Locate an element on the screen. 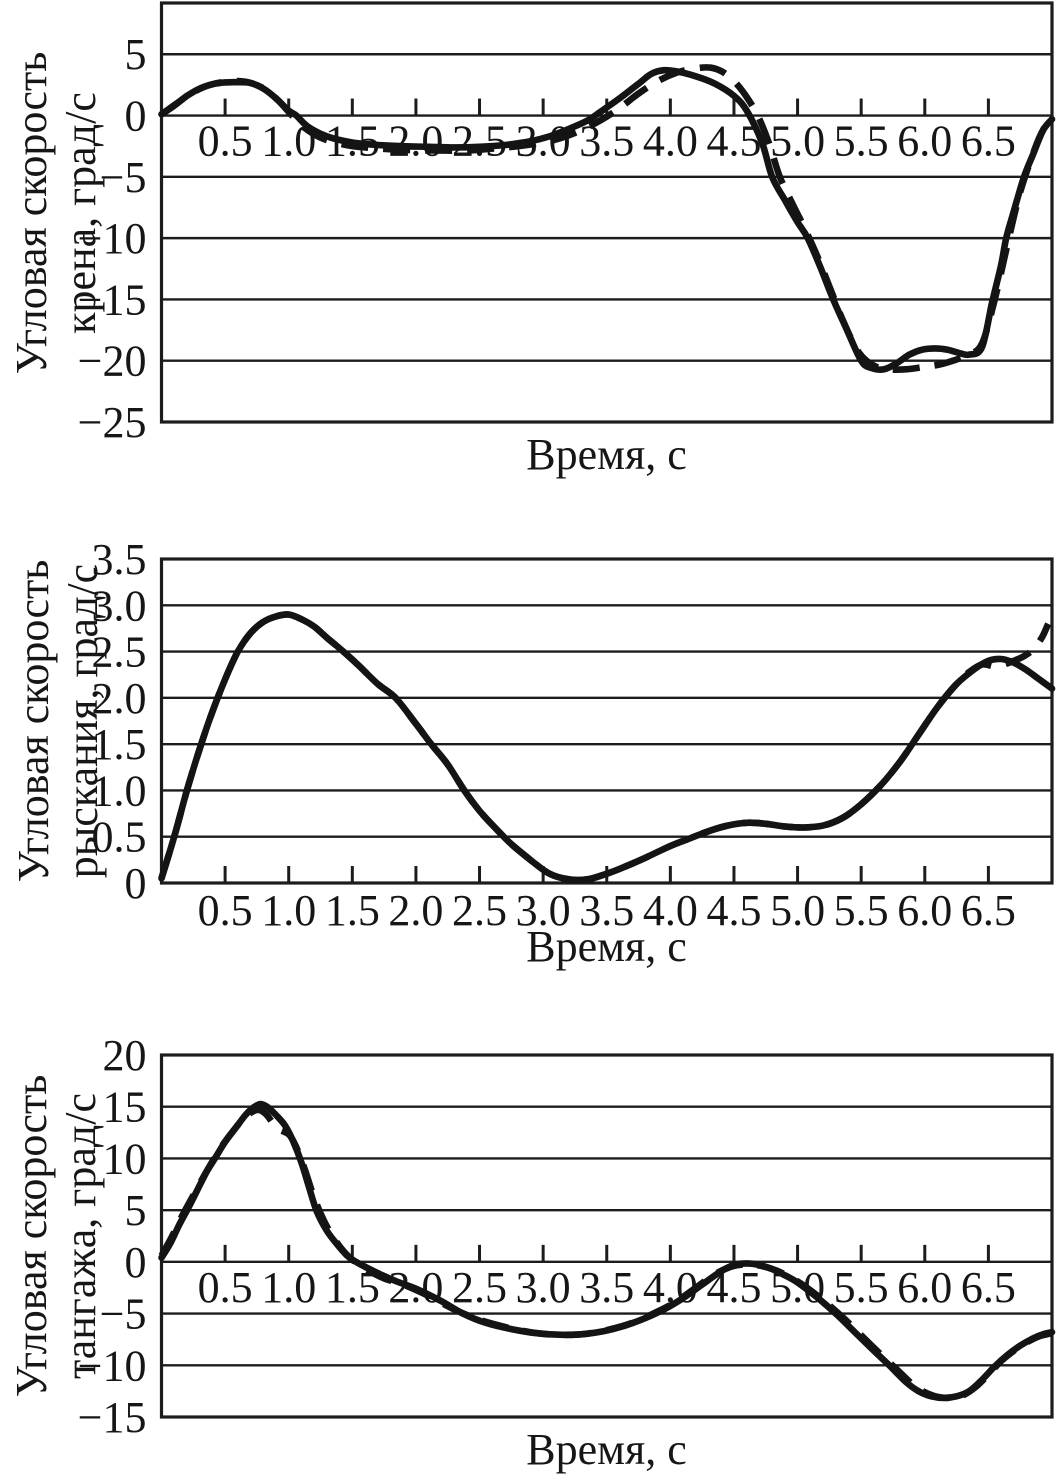  svg-text: 10 is located at coordinates (125, 1158).